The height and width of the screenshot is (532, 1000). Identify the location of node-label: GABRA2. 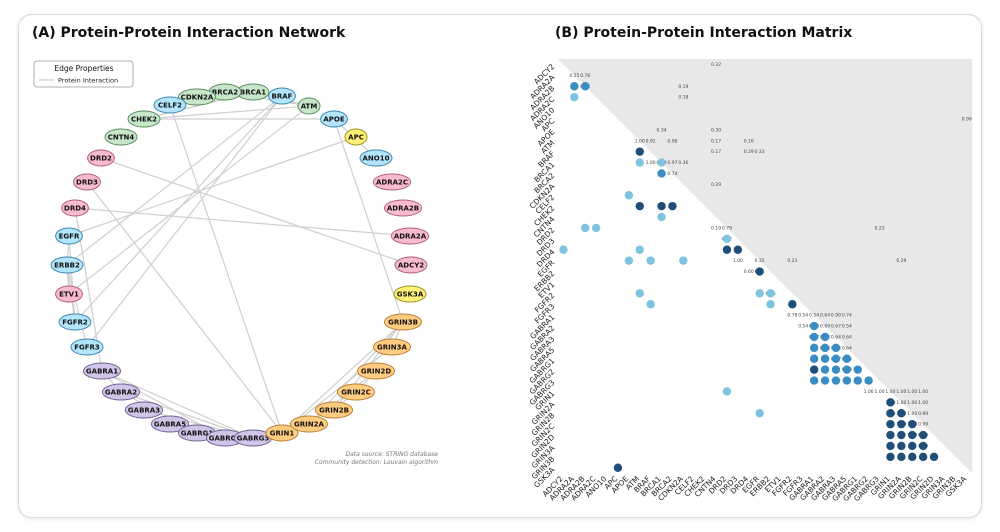
(121, 393).